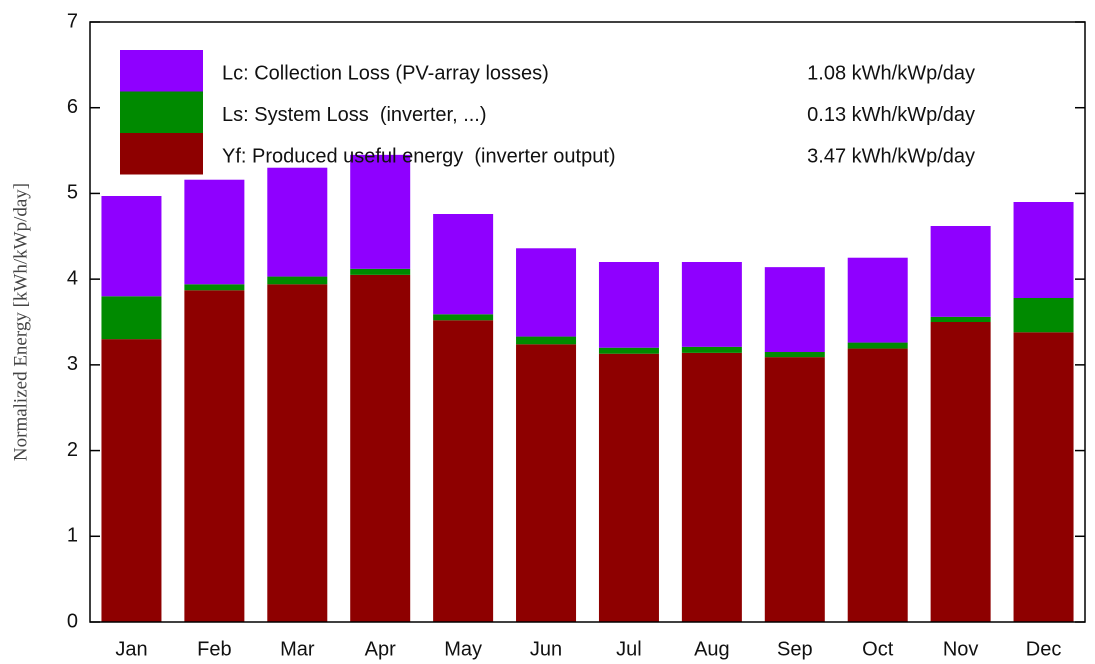  I want to click on y-tick-label: 0, so click(72, 621).